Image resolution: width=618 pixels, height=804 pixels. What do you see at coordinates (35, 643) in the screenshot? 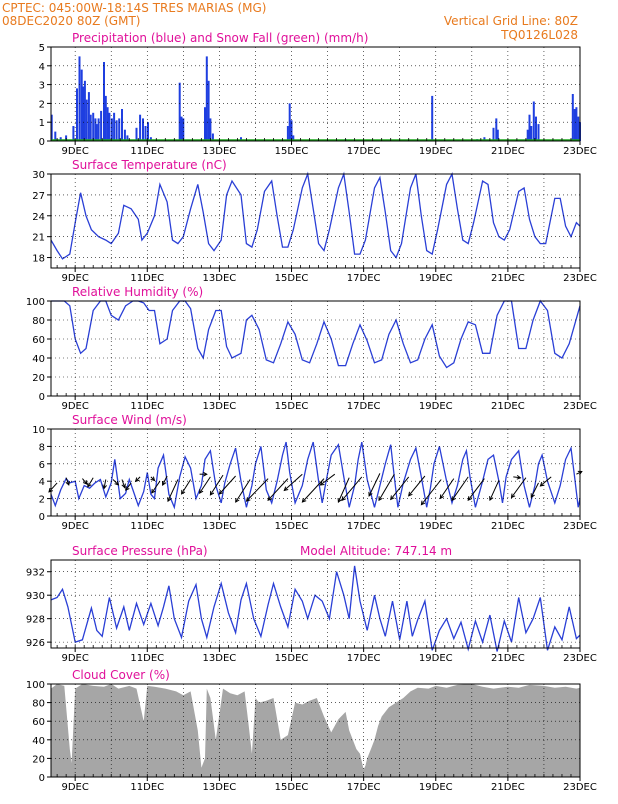
I see `y-tick-label: 926` at bounding box center [35, 643].